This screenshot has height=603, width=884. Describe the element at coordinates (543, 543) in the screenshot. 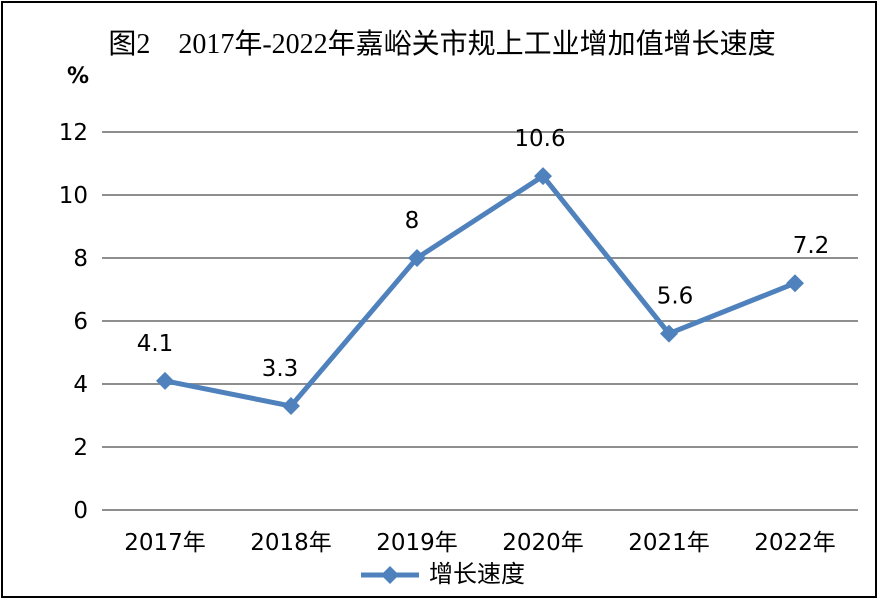

I see `x-axis-label: 2020年` at that location.